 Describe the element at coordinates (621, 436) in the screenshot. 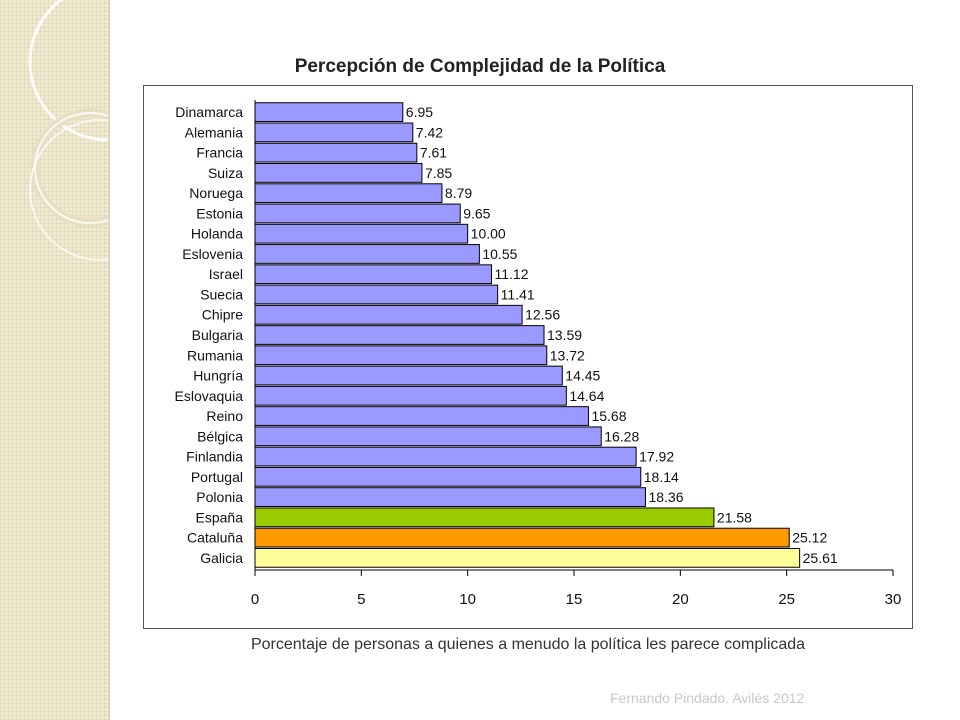

I see `value-label-belgica: 16.28` at that location.